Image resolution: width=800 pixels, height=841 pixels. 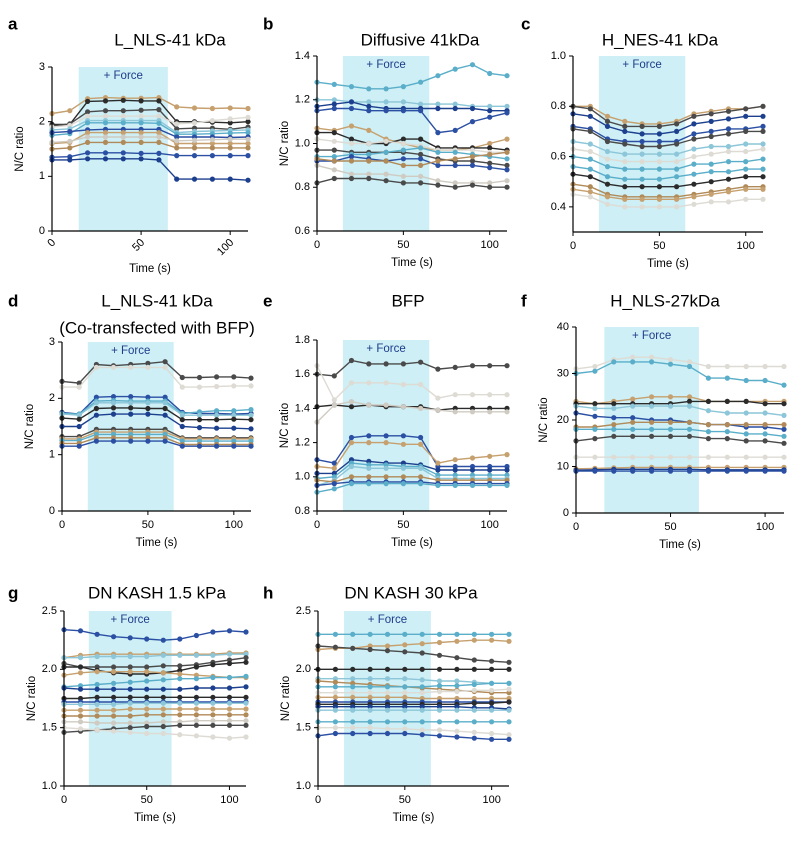 I want to click on y-tick-label: 10, so click(x=563, y=466).